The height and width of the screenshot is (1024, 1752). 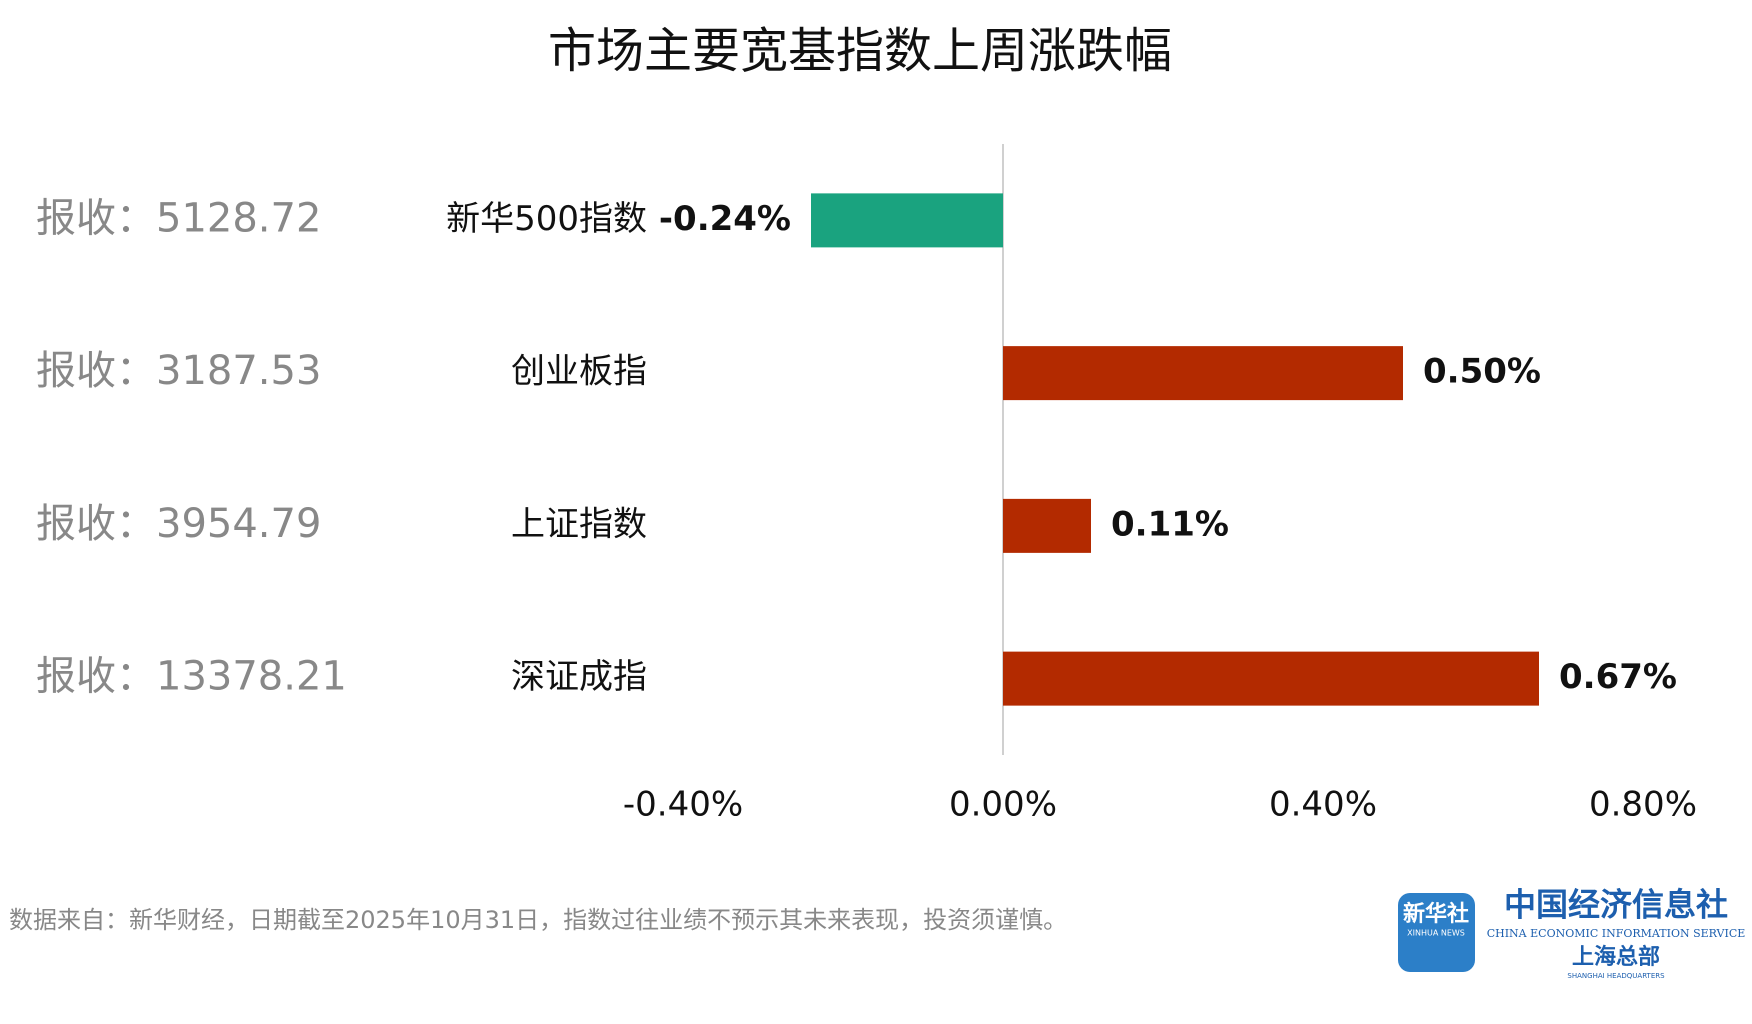 I want to click on x-tick-label: 0.40%, so click(x=1323, y=805).